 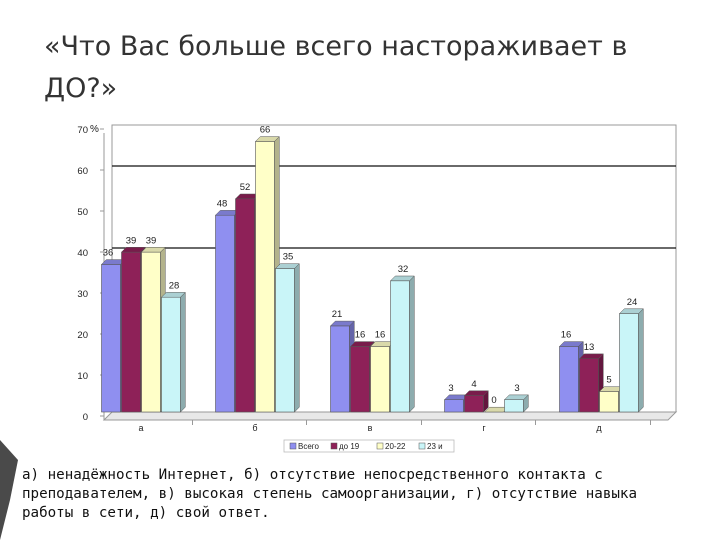 What do you see at coordinates (82, 253) in the screenshot?
I see `y-tick-label-40: 40` at bounding box center [82, 253].